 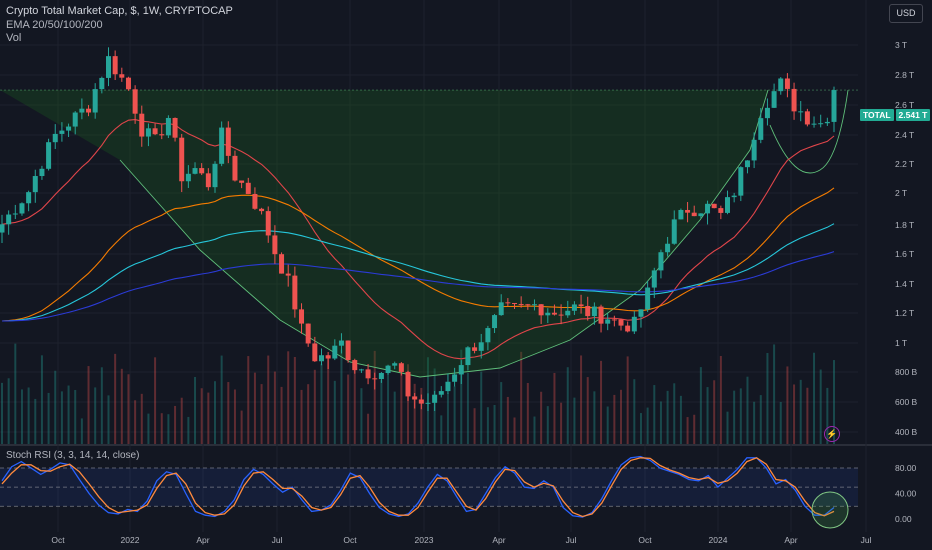 What do you see at coordinates (73, 455) in the screenshot?
I see `stoch-rsi-legend: Stoch RSI (3, 3, 14, 14, close)` at bounding box center [73, 455].